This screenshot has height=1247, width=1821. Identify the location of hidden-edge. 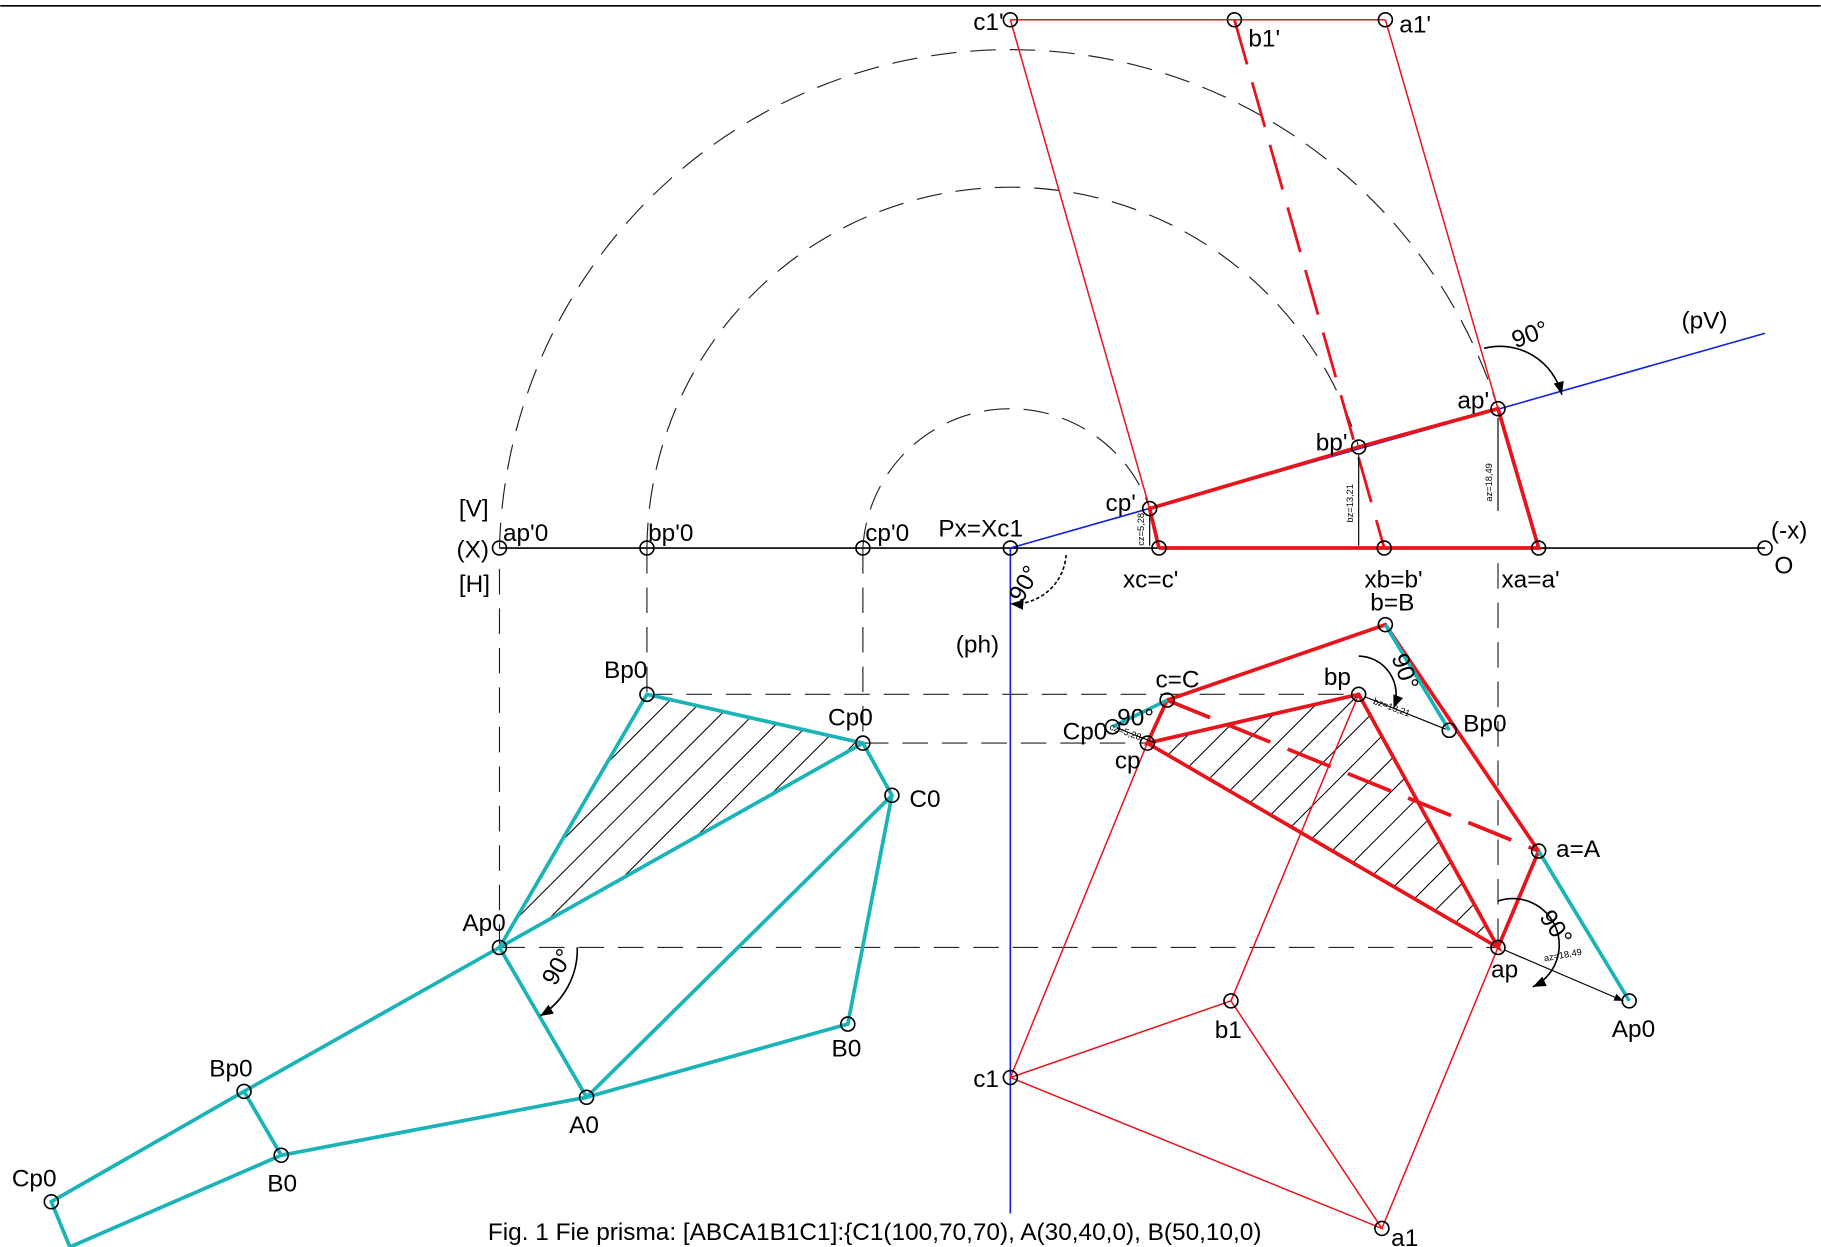
(1353, 775).